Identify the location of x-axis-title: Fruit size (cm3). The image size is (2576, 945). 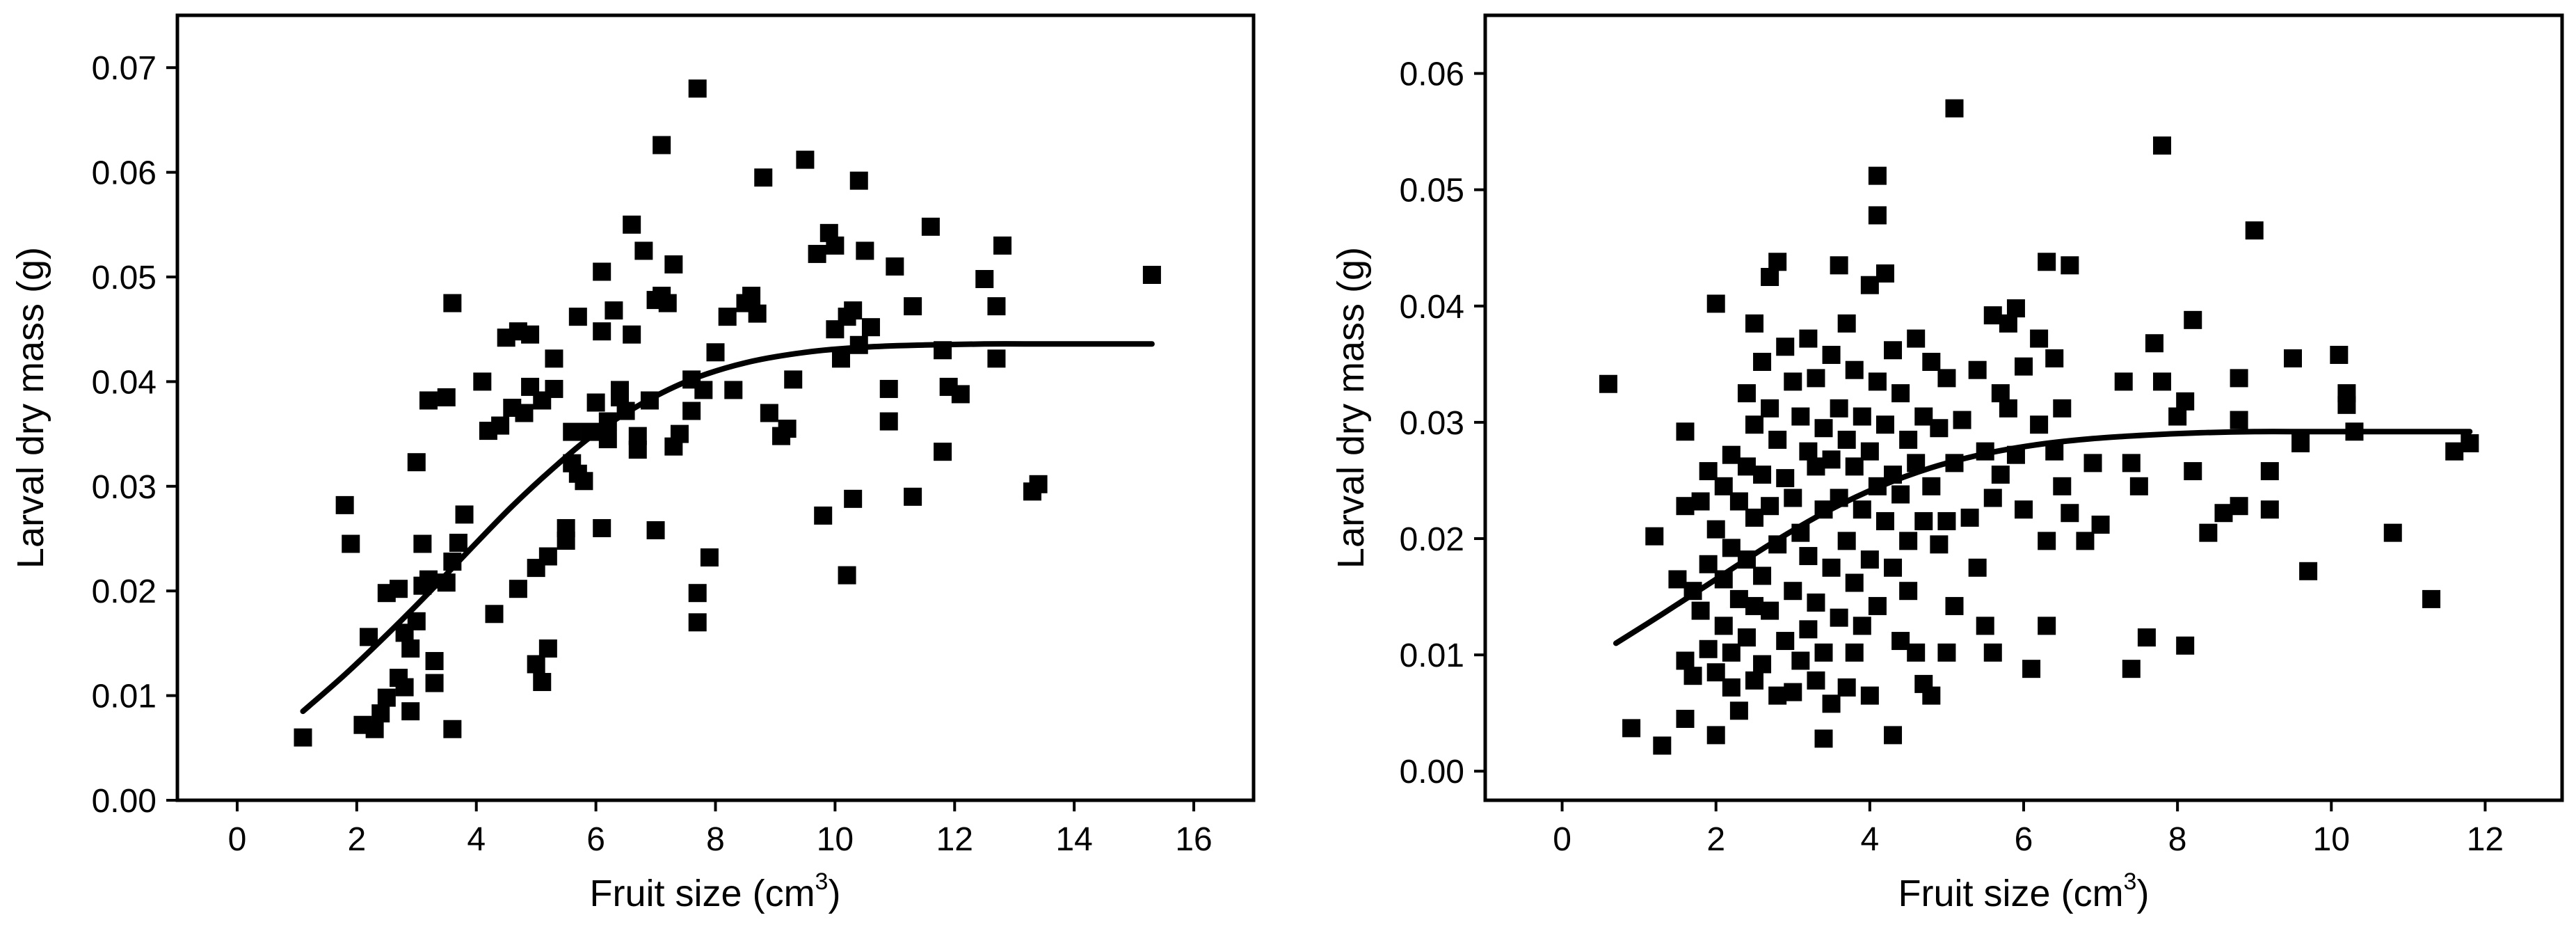
(715, 891).